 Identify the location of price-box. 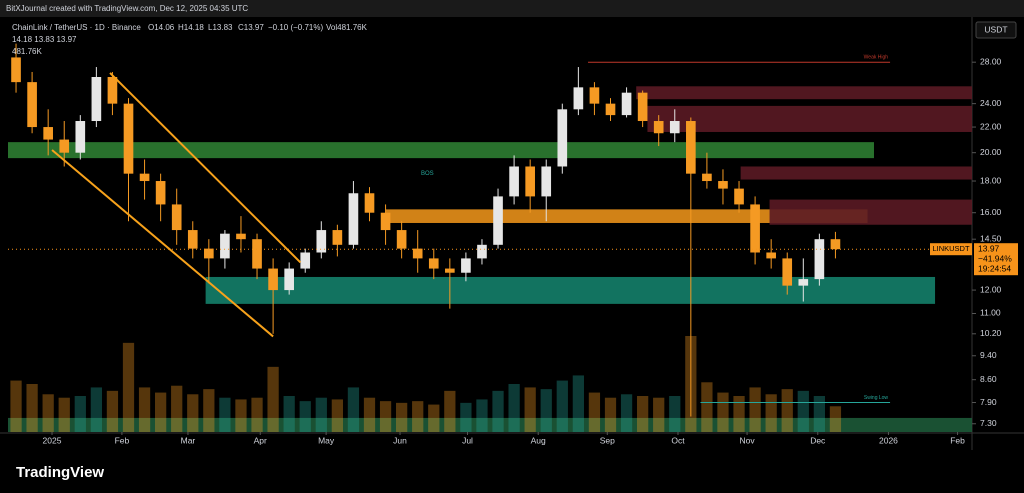
(996, 259).